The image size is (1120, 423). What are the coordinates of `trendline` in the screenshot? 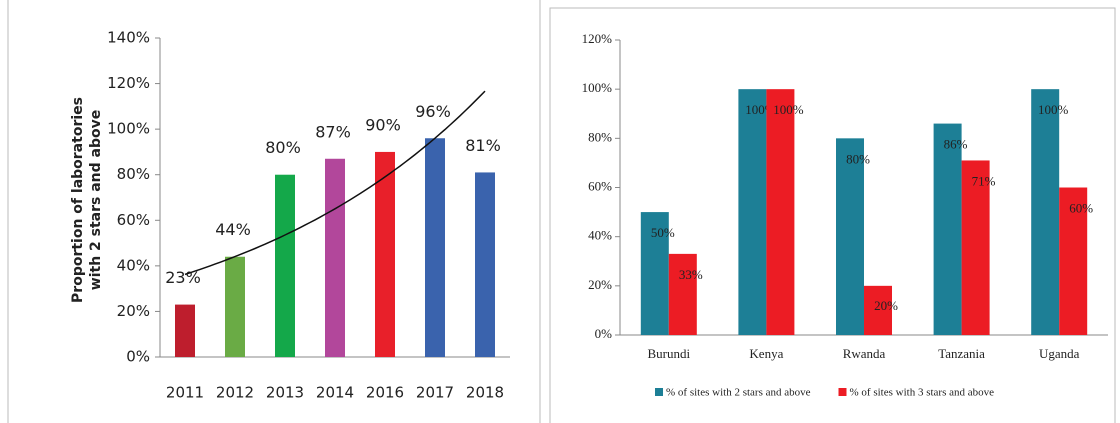 It's located at (335, 183).